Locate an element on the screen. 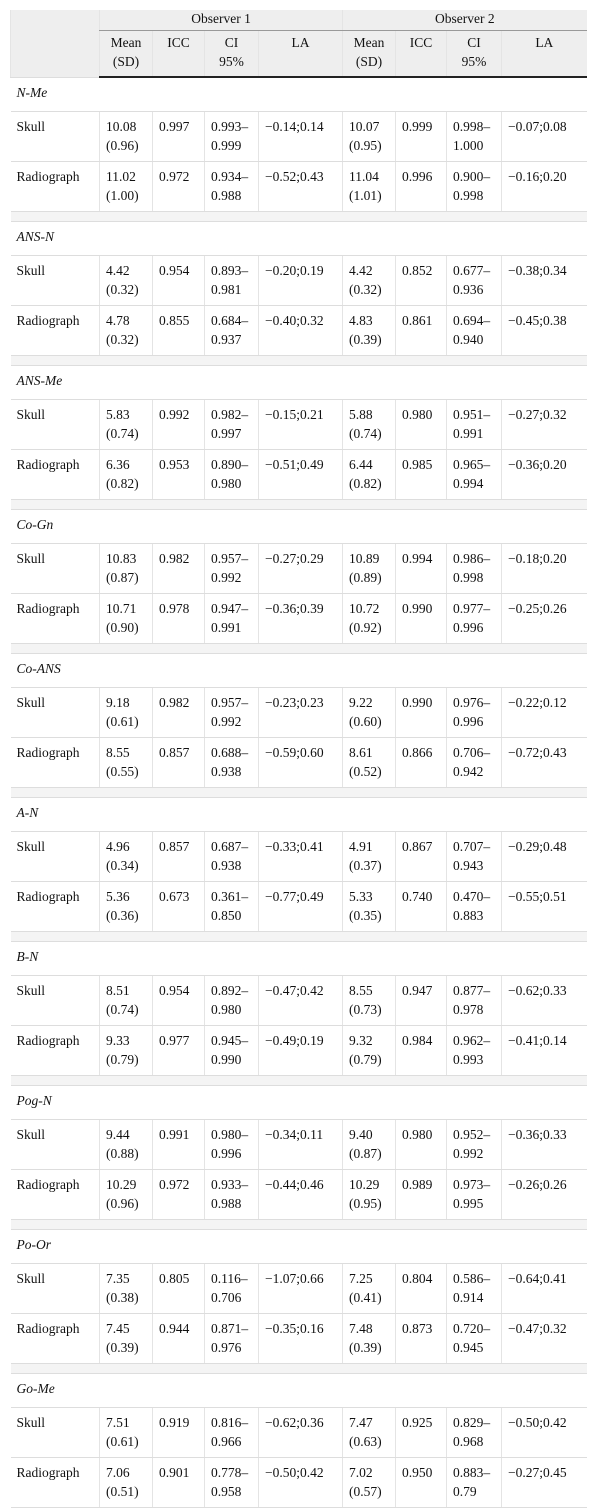 The image size is (596, 1509). cell: −0.35;0.16 is located at coordinates (300, 1338).